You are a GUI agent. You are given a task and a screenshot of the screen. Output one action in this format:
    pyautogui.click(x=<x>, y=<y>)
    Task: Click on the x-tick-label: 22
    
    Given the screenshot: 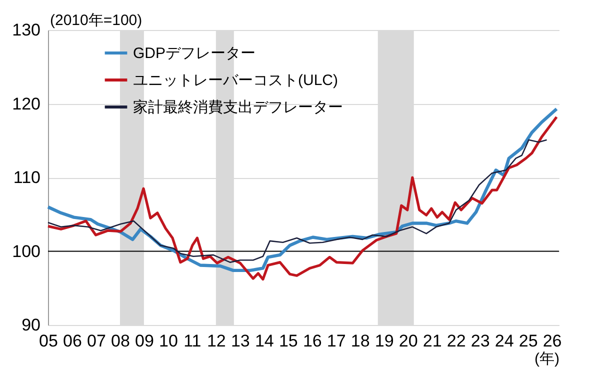 What is the action you would take?
    pyautogui.click(x=456, y=341)
    